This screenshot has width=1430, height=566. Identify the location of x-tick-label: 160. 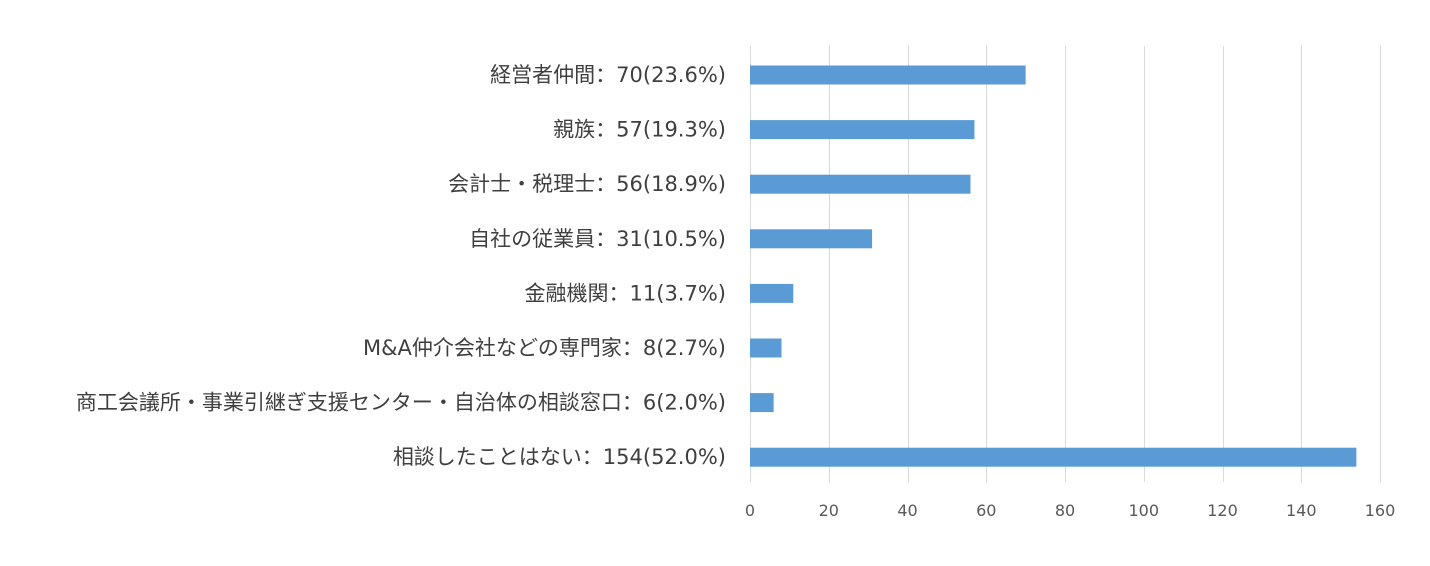
(1380, 510).